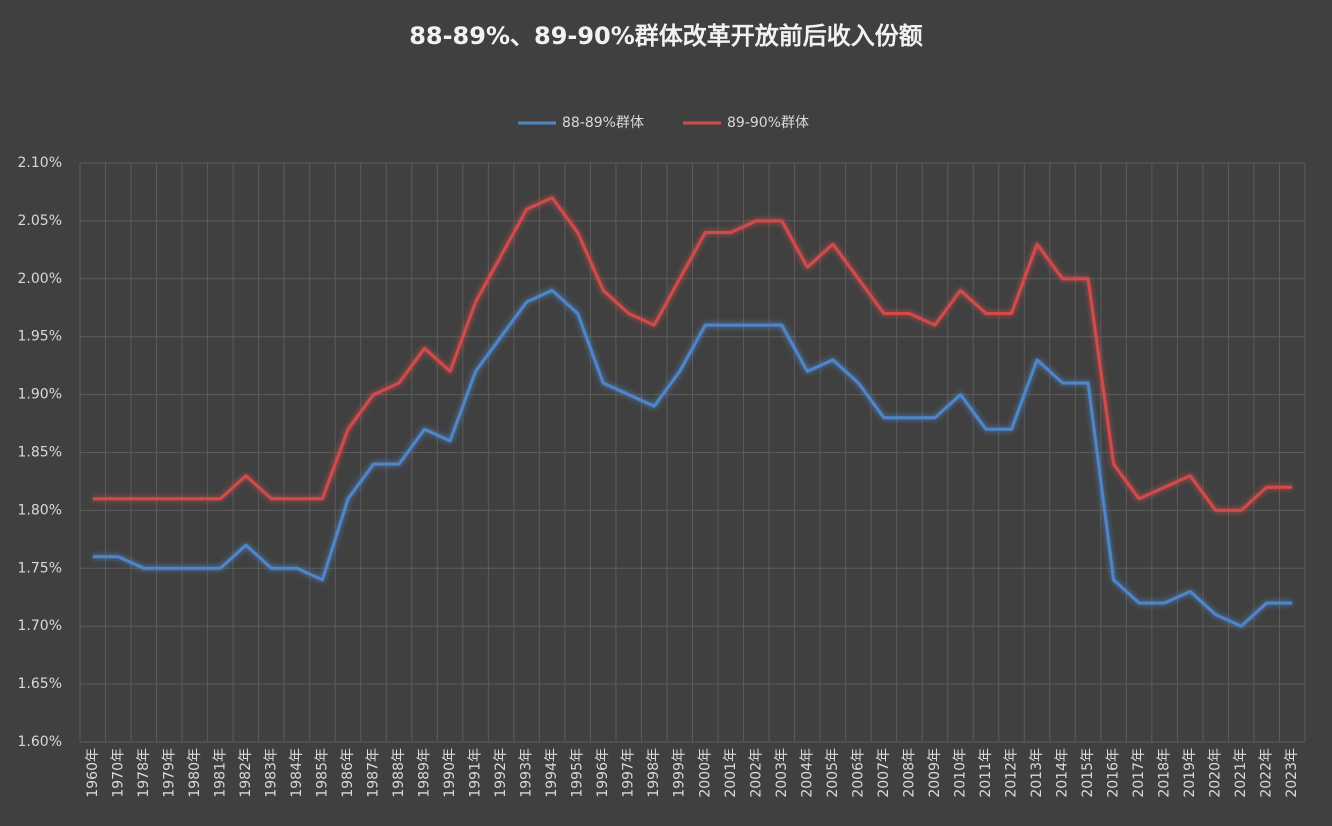 The width and height of the screenshot is (1332, 826). I want to click on x-tick-label: 1995年, so click(578, 773).